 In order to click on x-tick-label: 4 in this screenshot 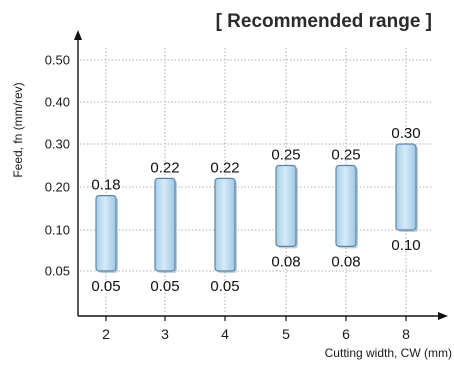, I will do `click(225, 334)`.